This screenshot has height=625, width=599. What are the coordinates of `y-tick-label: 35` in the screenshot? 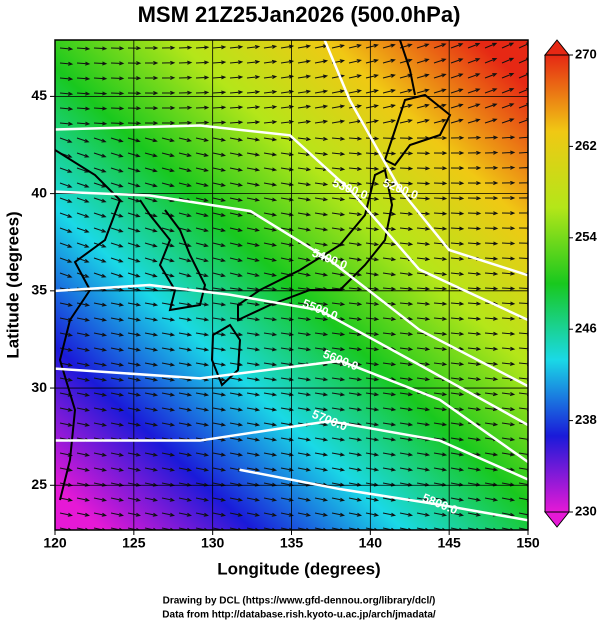 It's located at (39, 290).